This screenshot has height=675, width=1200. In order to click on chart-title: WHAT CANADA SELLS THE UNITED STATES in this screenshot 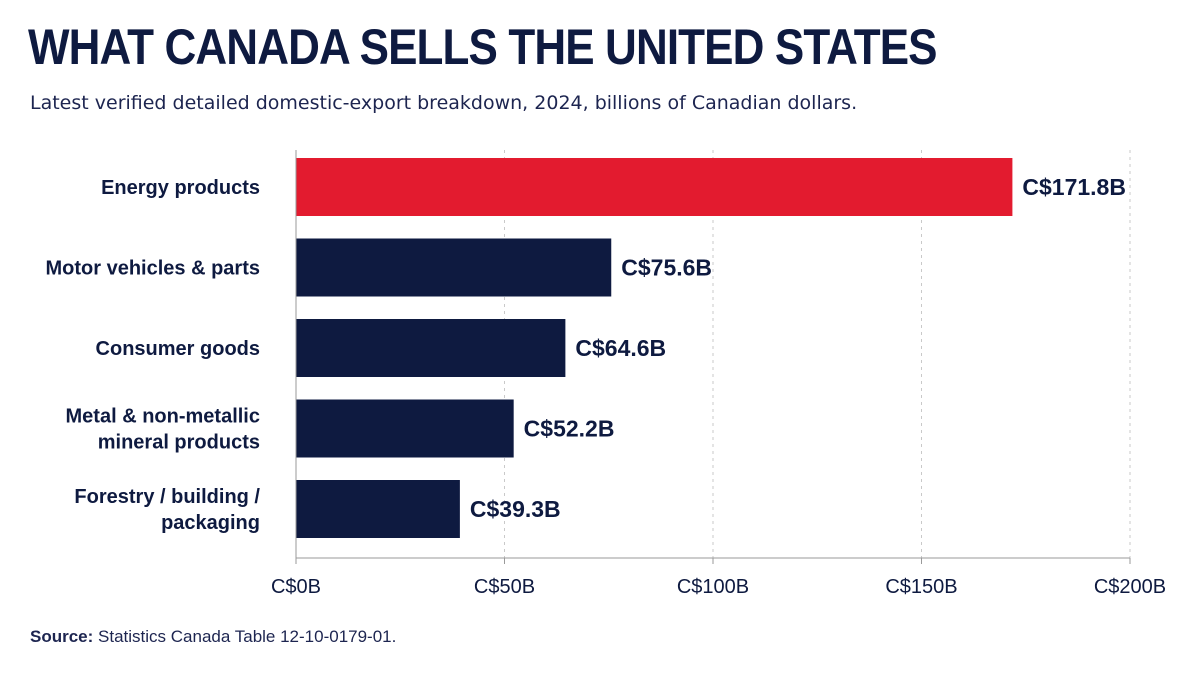, I will do `click(483, 47)`.